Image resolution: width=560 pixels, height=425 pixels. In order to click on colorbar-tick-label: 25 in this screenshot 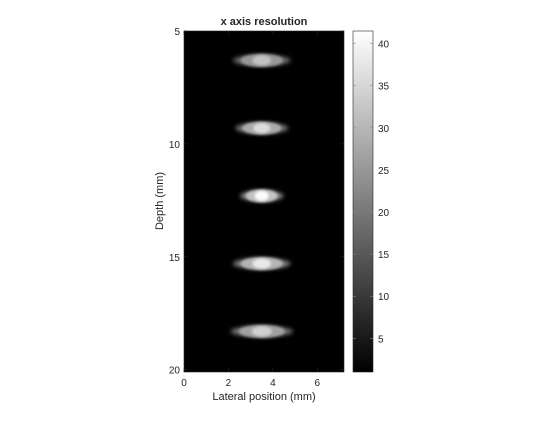, I will do `click(384, 171)`.